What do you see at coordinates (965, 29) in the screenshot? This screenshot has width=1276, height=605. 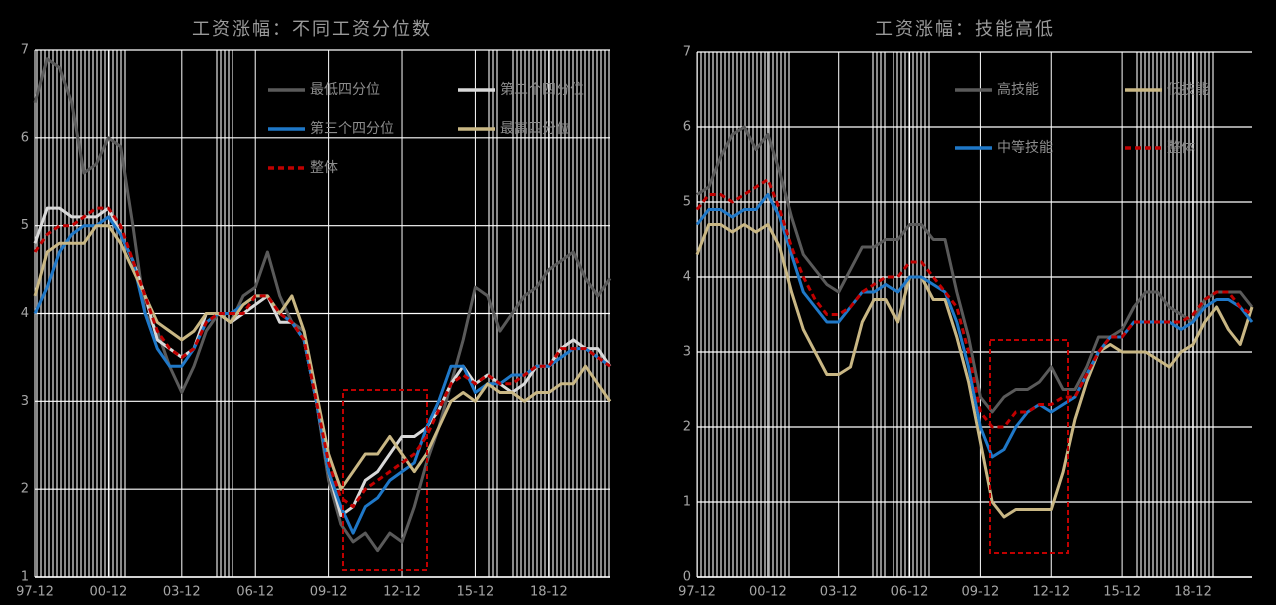 I see `chart-title: 工资涨幅：技能高低` at bounding box center [965, 29].